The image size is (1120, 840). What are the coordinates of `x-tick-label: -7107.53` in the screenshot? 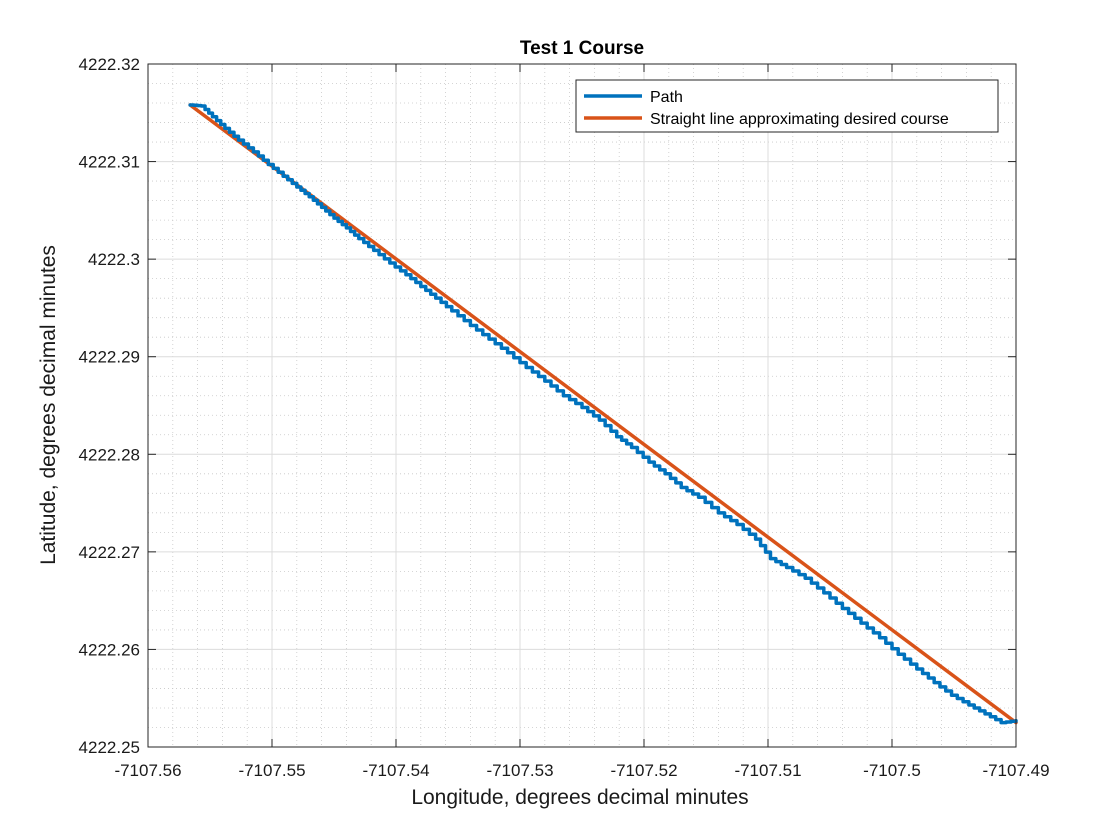 It's located at (519, 770).